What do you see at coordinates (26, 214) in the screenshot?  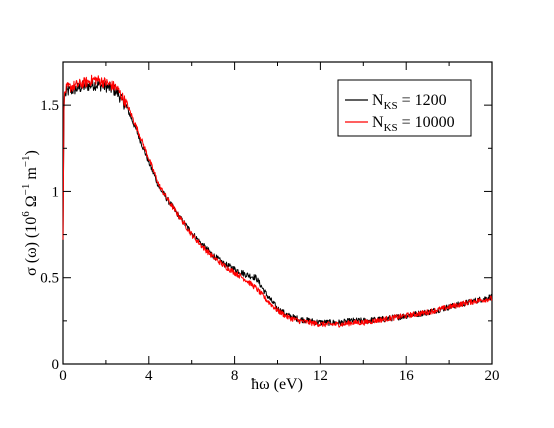 I see `y-axis-label-exp1: 6` at bounding box center [26, 214].